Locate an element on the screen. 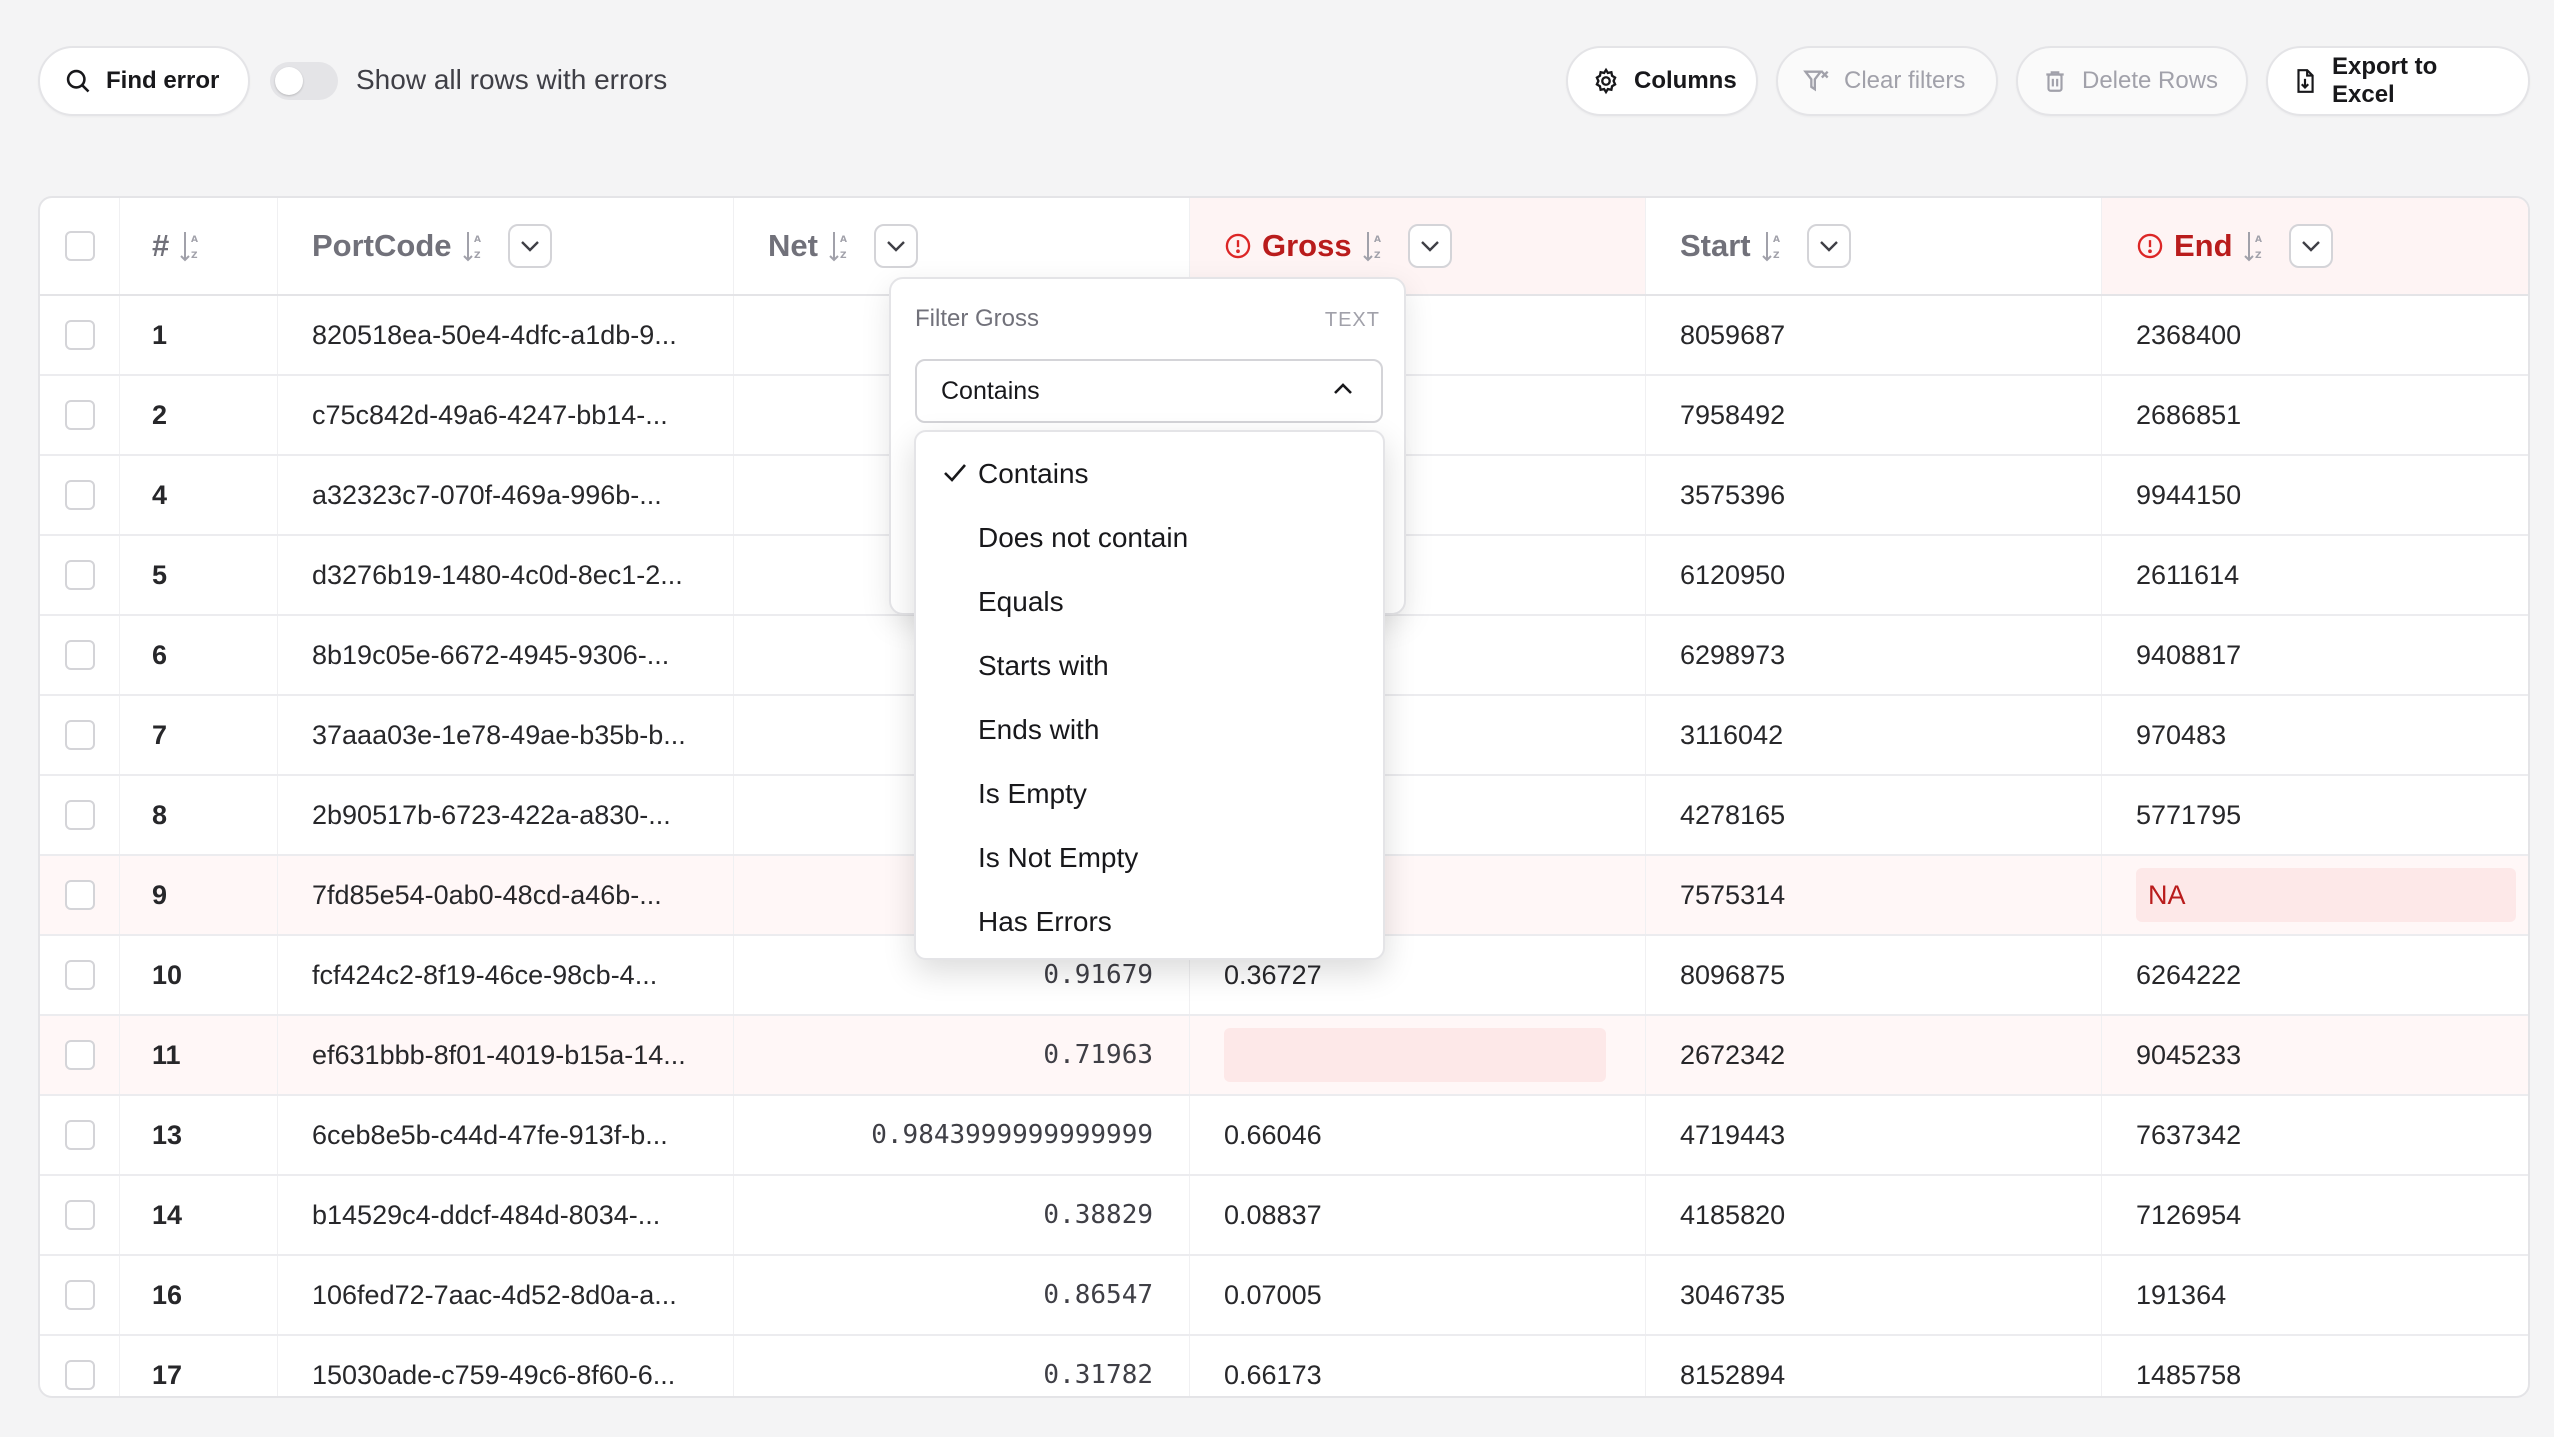 This screenshot has height=1437, width=2554. filter-option: Is Not Empty is located at coordinates (1149, 858).